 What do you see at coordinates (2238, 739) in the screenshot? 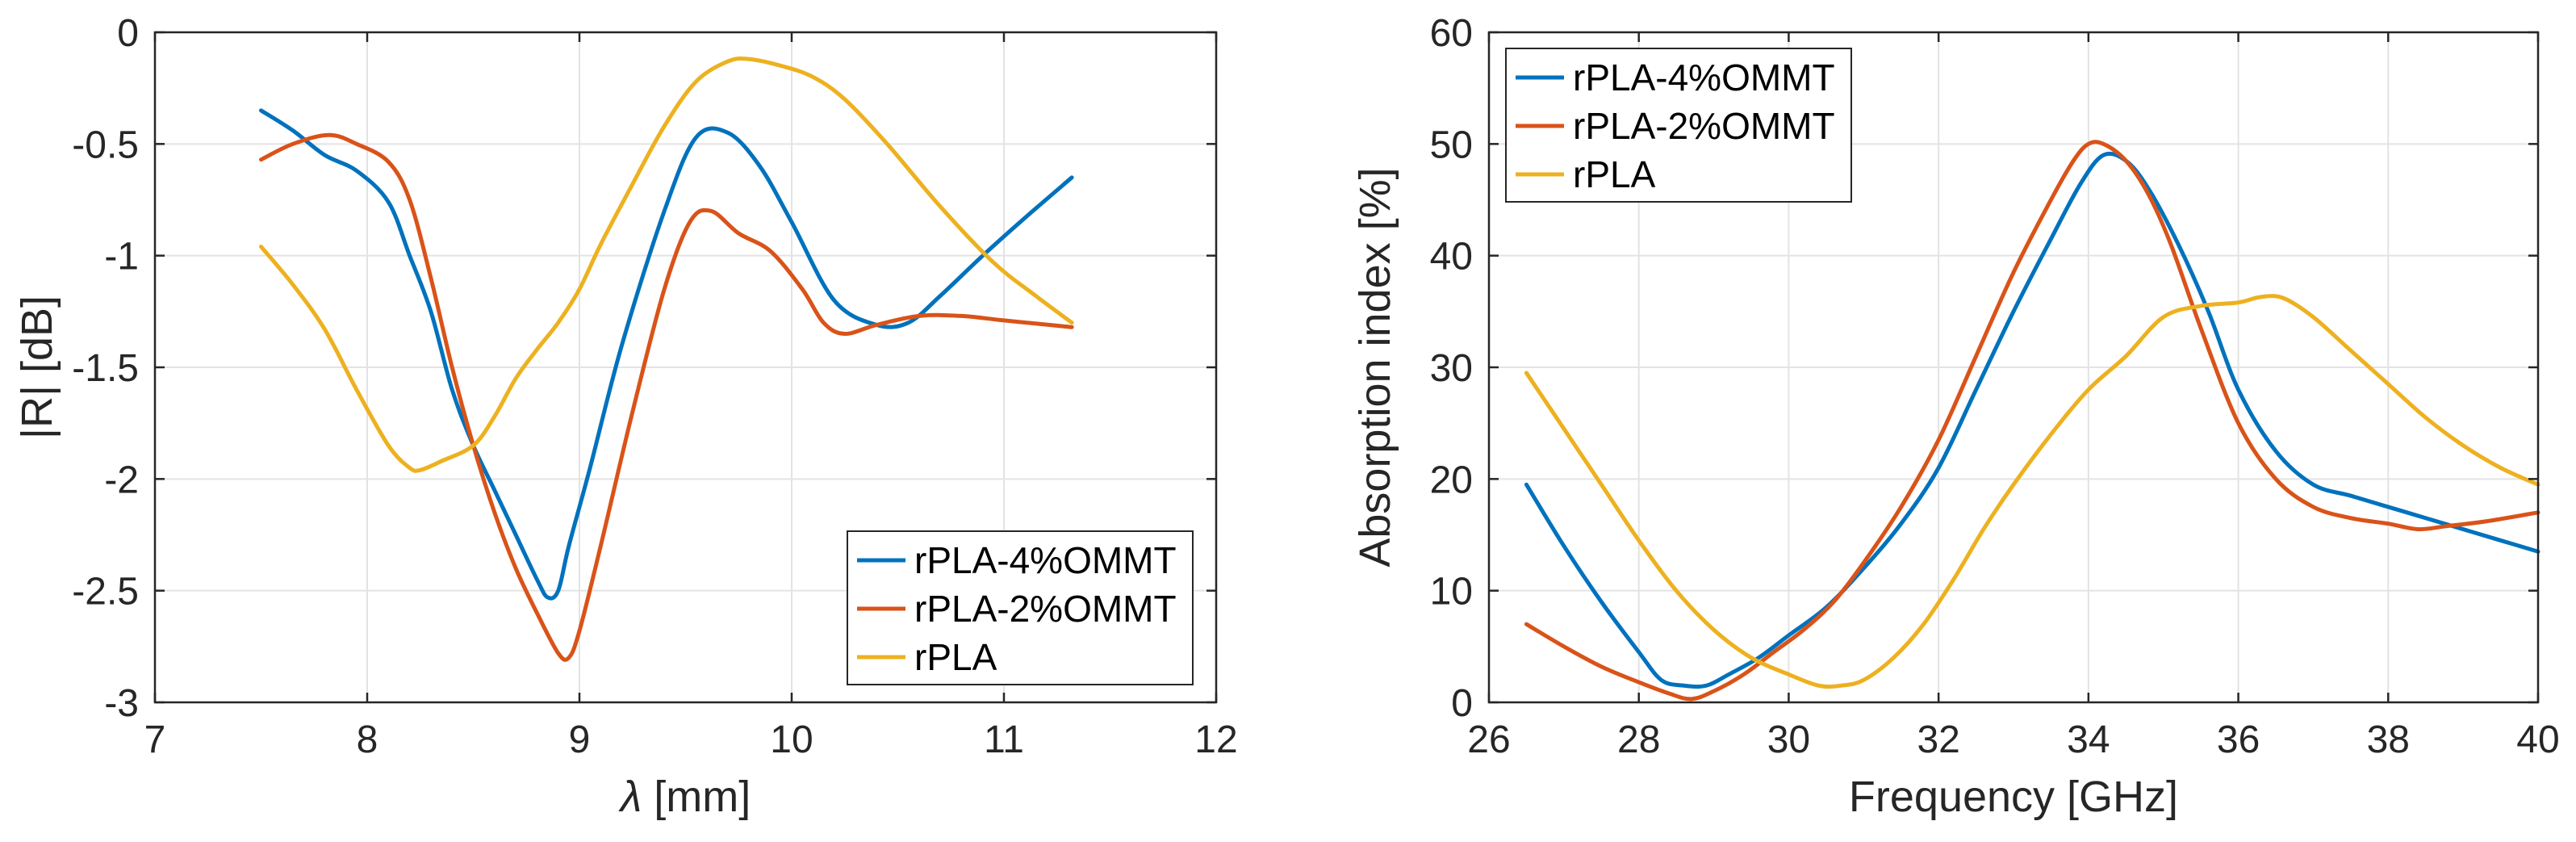
I see `absorption-x-tick-label: 36` at bounding box center [2238, 739].